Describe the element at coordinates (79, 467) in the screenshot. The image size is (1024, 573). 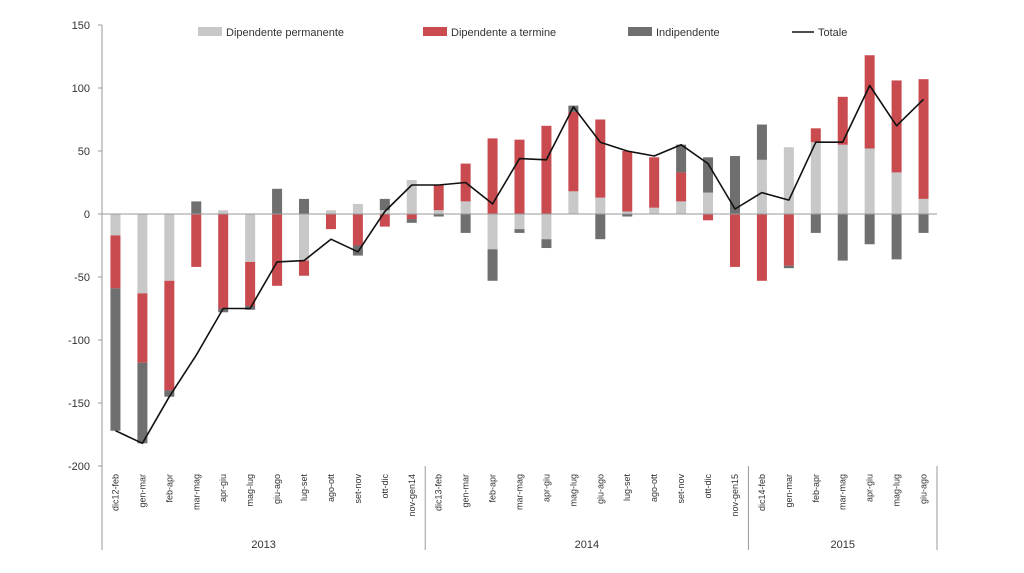
I see `y-tick-label: -200` at that location.